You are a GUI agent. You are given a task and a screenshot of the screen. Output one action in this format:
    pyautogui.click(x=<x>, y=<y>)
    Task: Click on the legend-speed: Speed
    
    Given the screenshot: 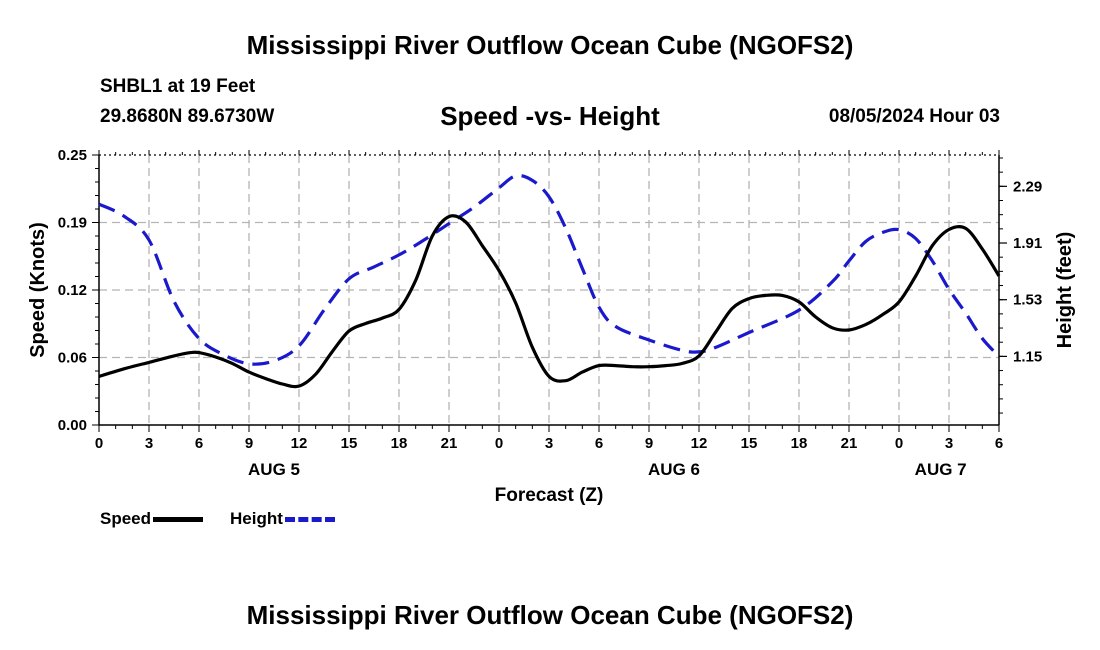 What is the action you would take?
    pyautogui.click(x=152, y=519)
    